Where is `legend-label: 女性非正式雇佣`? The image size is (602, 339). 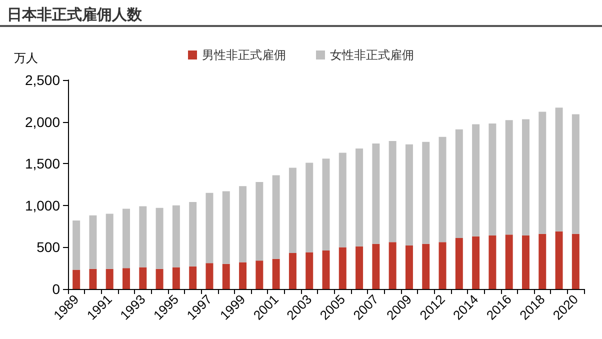
legend-label: 女性非正式雇佣 is located at coordinates (372, 55).